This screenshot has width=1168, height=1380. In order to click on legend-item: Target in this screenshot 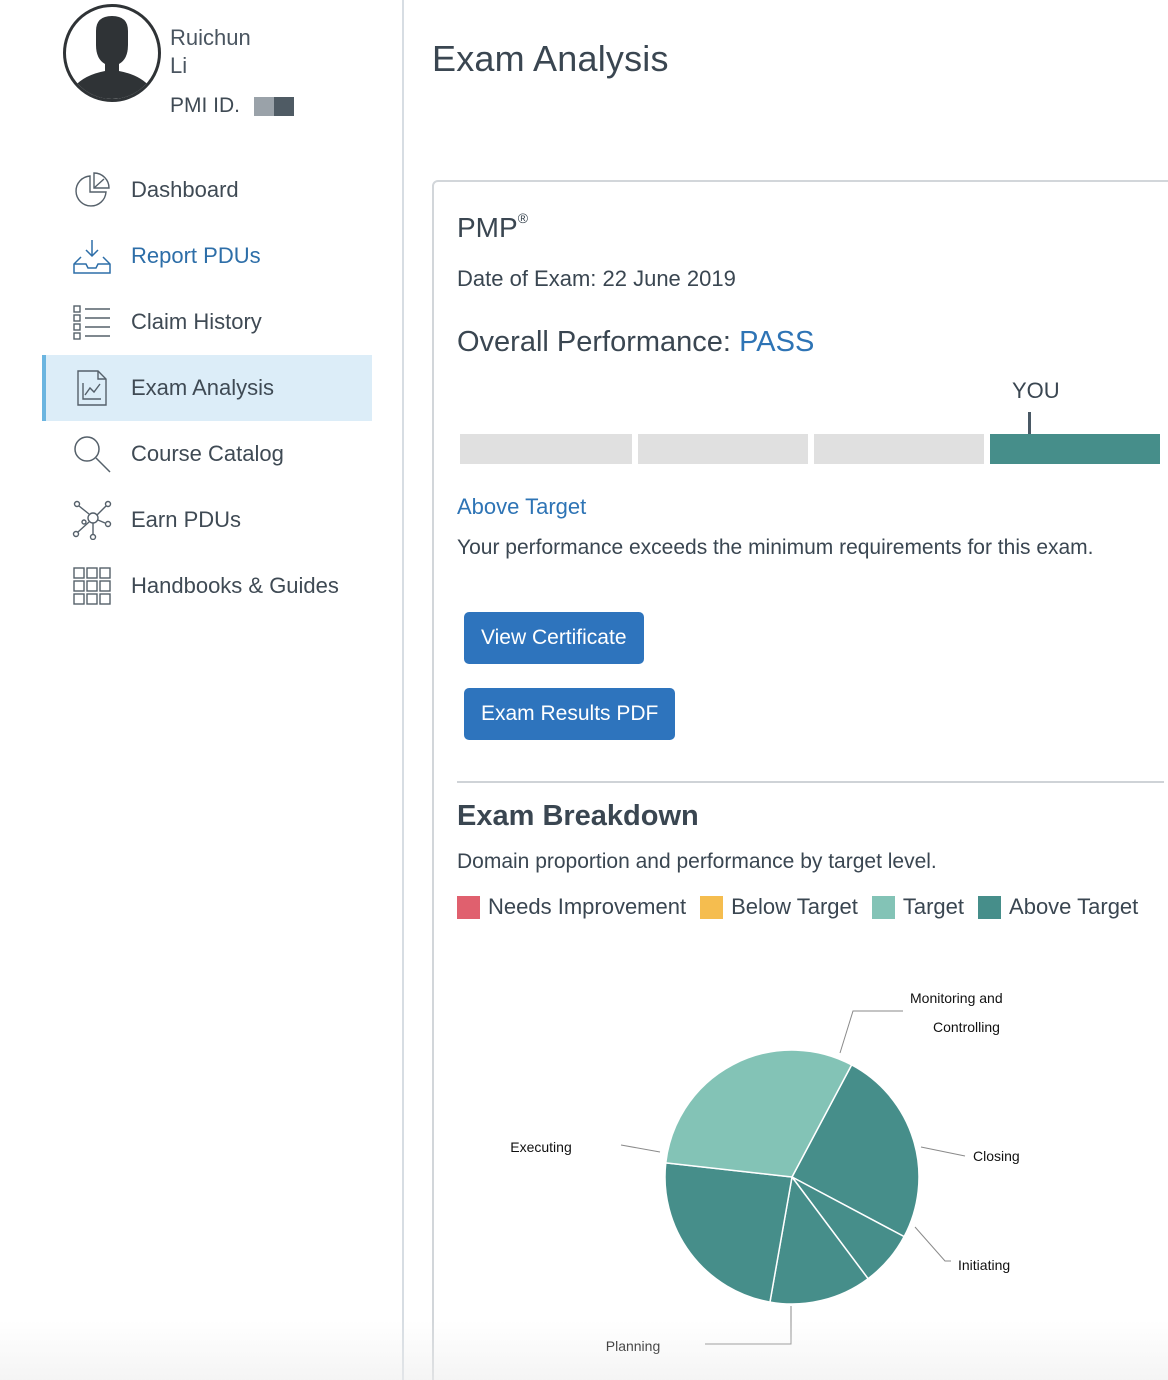, I will do `click(918, 907)`.